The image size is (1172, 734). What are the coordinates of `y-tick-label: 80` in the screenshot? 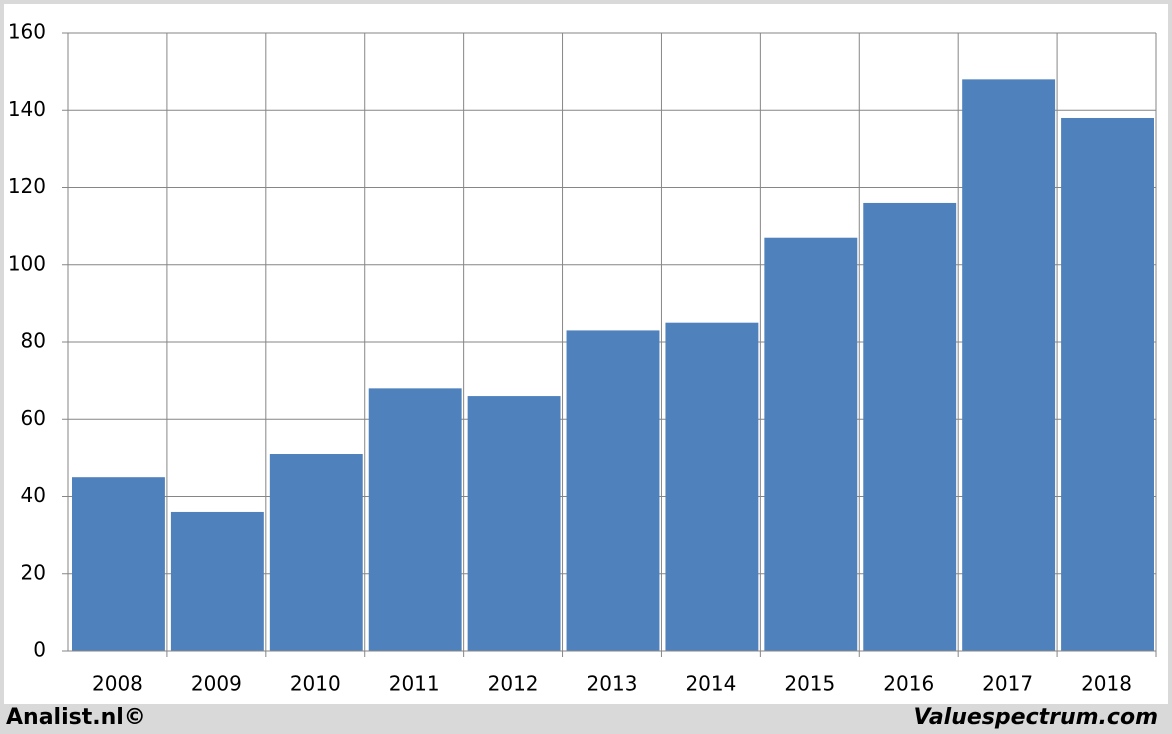 It's located at (33, 341).